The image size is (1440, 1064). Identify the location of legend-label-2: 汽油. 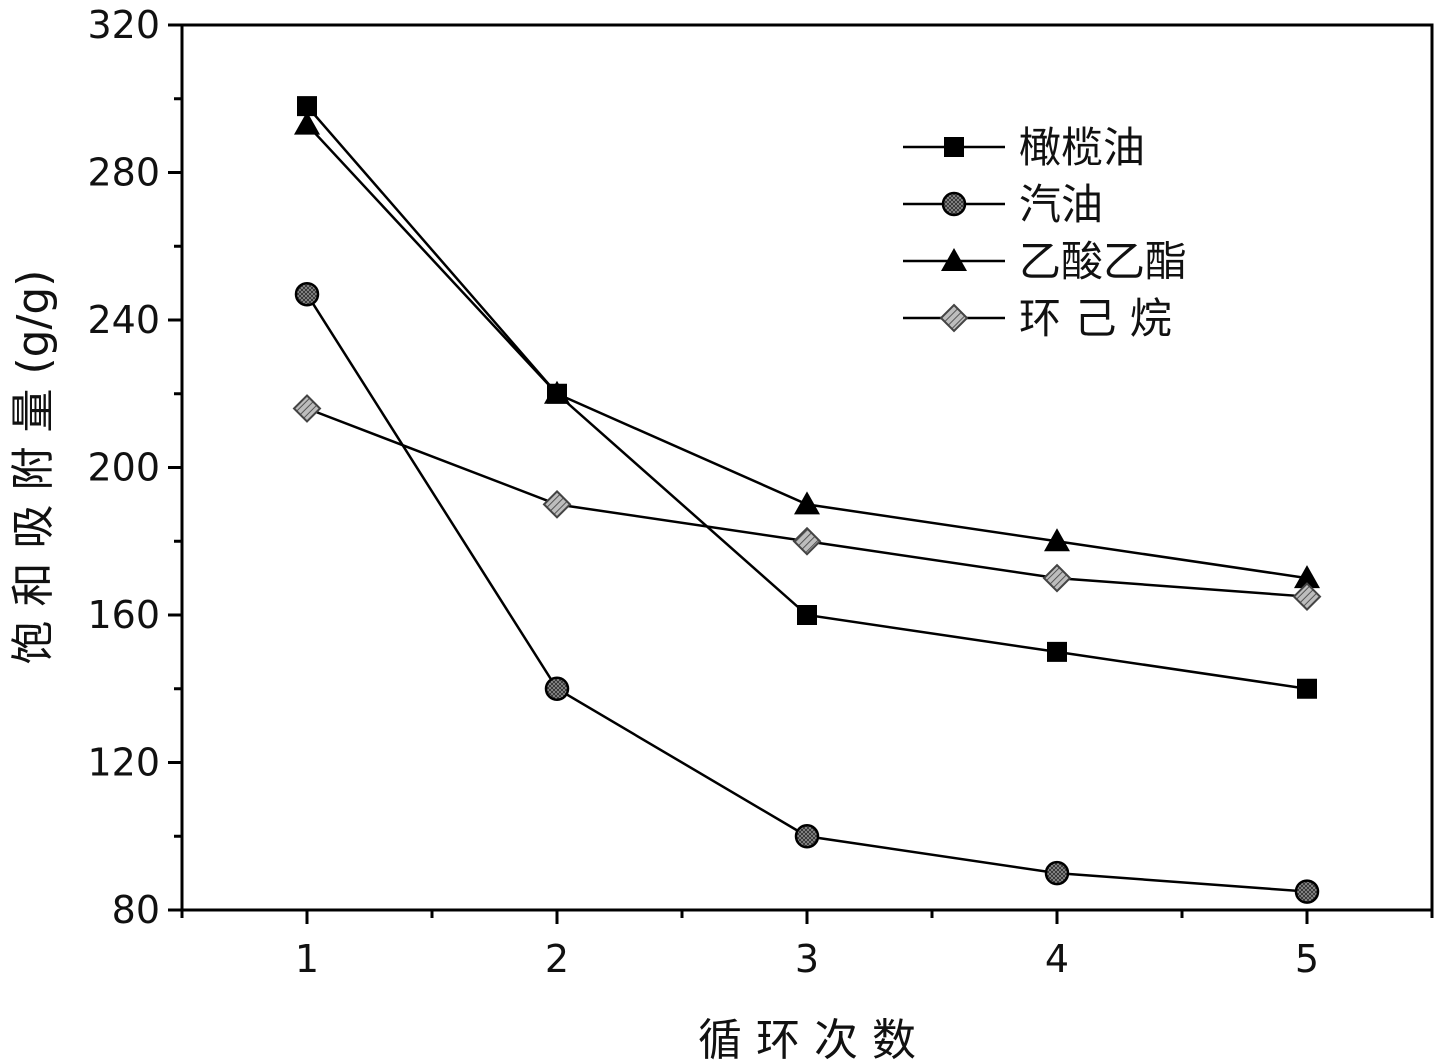
(1061, 204).